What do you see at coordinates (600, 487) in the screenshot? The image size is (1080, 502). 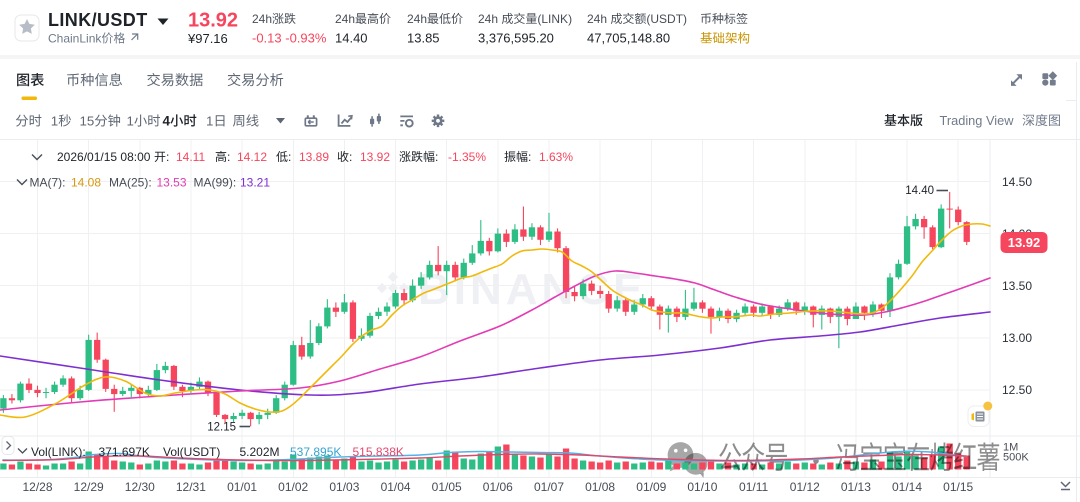 I see `svg-text: 01/08` at bounding box center [600, 487].